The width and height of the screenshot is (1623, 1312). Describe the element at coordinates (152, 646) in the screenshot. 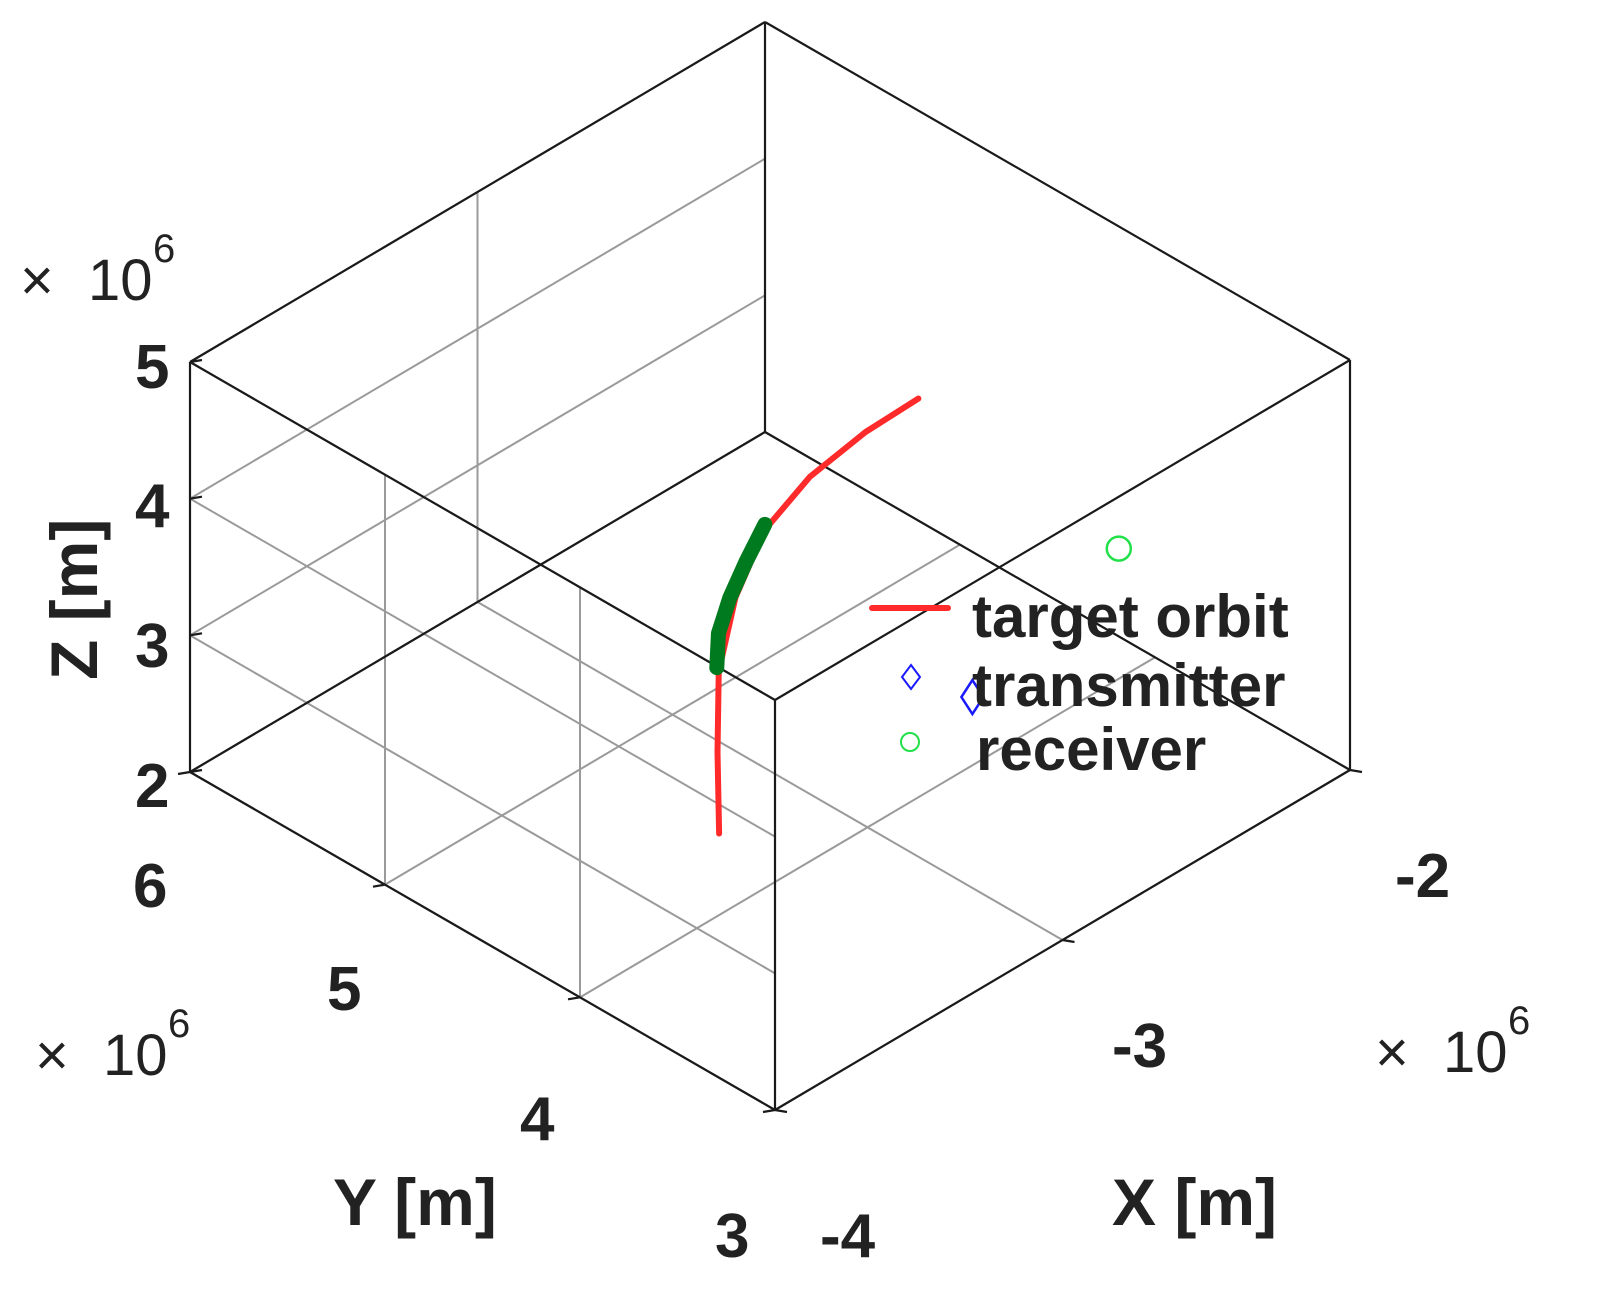

I see `z-tick-label: 3` at that location.